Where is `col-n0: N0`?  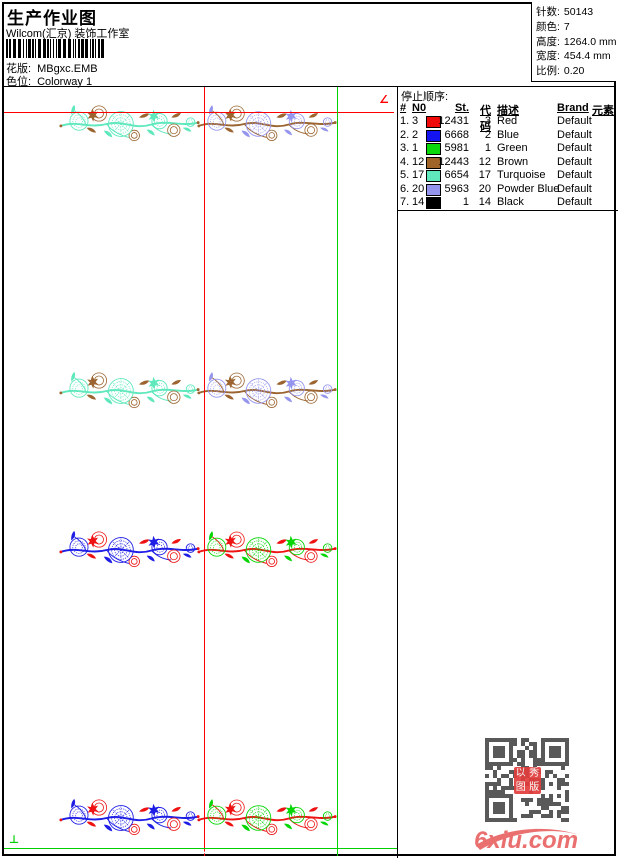 col-n0: N0 is located at coordinates (419, 108).